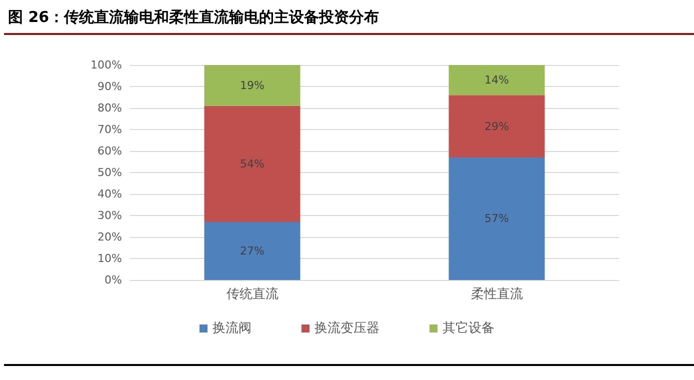 This screenshot has height=380, width=694. I want to click on legend-label: 换流变压器, so click(347, 328).